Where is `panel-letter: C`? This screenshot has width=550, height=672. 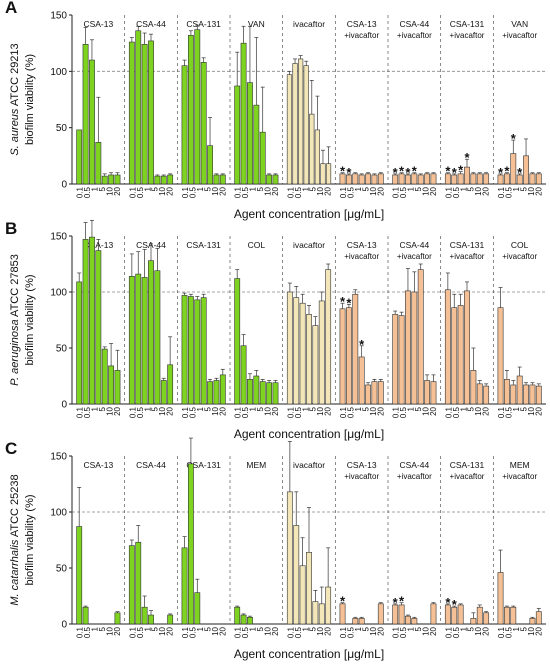 panel-letter: C is located at coordinates (11, 448).